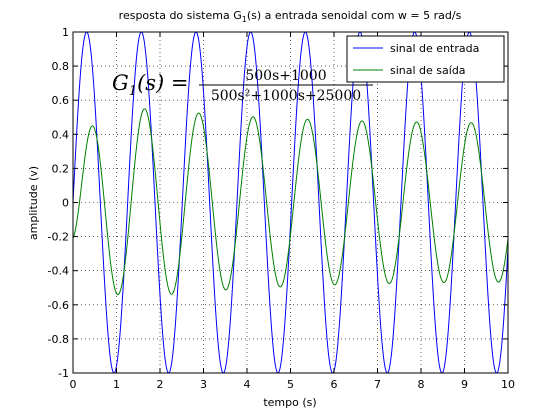 The height and width of the screenshot is (420, 560). I want to click on equation-g: G, so click(120, 83).